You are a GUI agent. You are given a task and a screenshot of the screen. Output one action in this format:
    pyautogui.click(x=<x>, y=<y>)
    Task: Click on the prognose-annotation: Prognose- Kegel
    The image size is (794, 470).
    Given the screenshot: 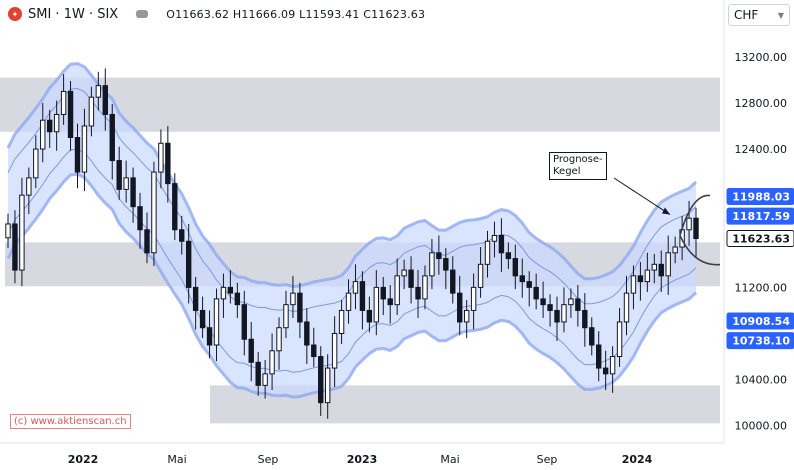 What is the action you would take?
    pyautogui.click(x=578, y=166)
    